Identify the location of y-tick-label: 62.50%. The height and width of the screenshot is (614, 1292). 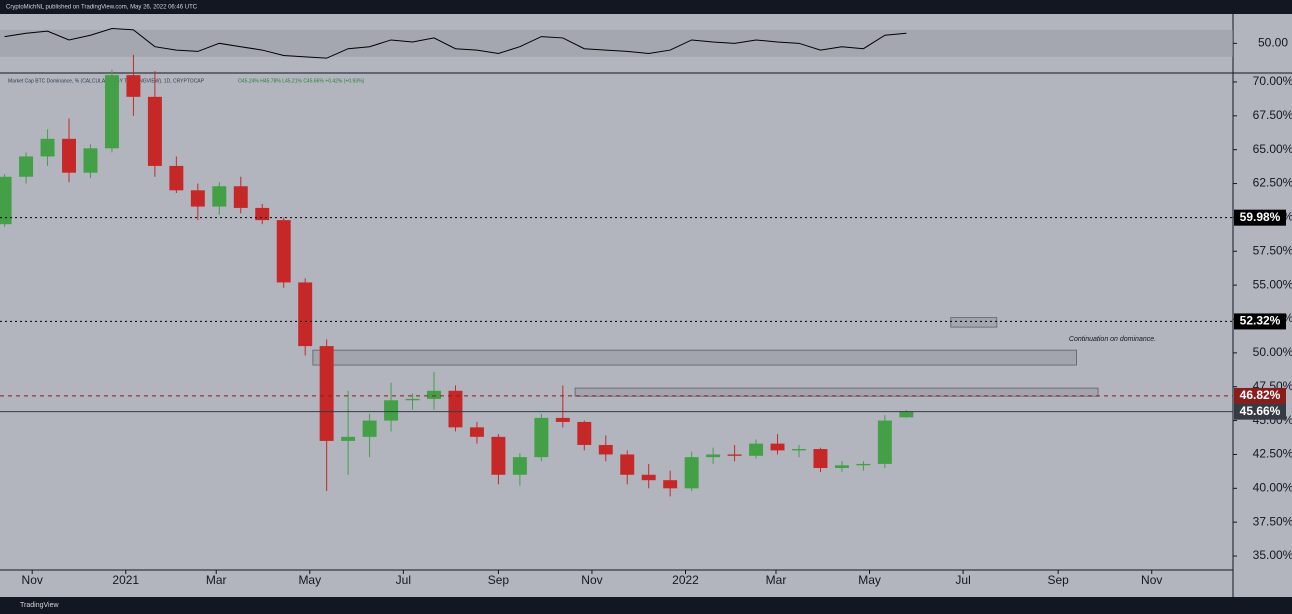
(1272, 183).